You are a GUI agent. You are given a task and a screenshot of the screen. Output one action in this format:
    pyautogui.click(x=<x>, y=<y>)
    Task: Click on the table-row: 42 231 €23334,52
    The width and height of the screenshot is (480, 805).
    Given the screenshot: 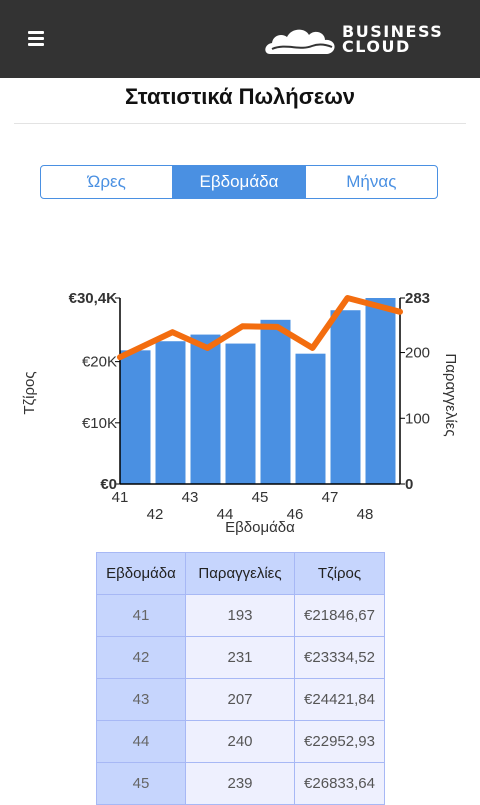 What is the action you would take?
    pyautogui.click(x=240, y=657)
    